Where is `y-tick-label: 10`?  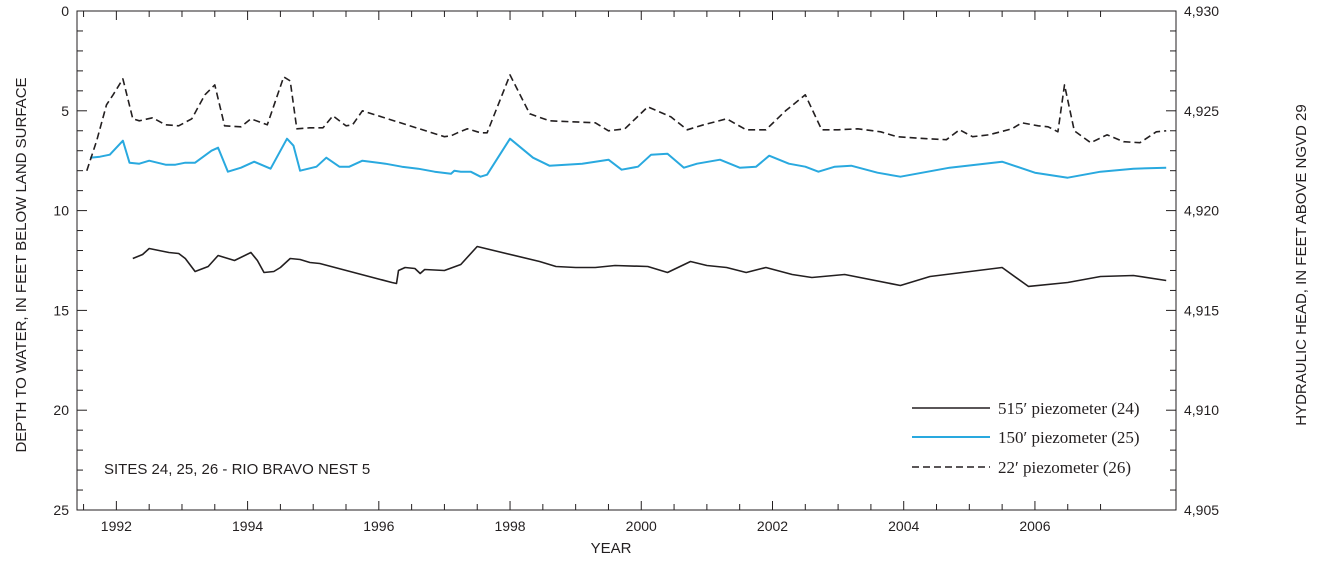 y-tick-label: 10 is located at coordinates (61, 211).